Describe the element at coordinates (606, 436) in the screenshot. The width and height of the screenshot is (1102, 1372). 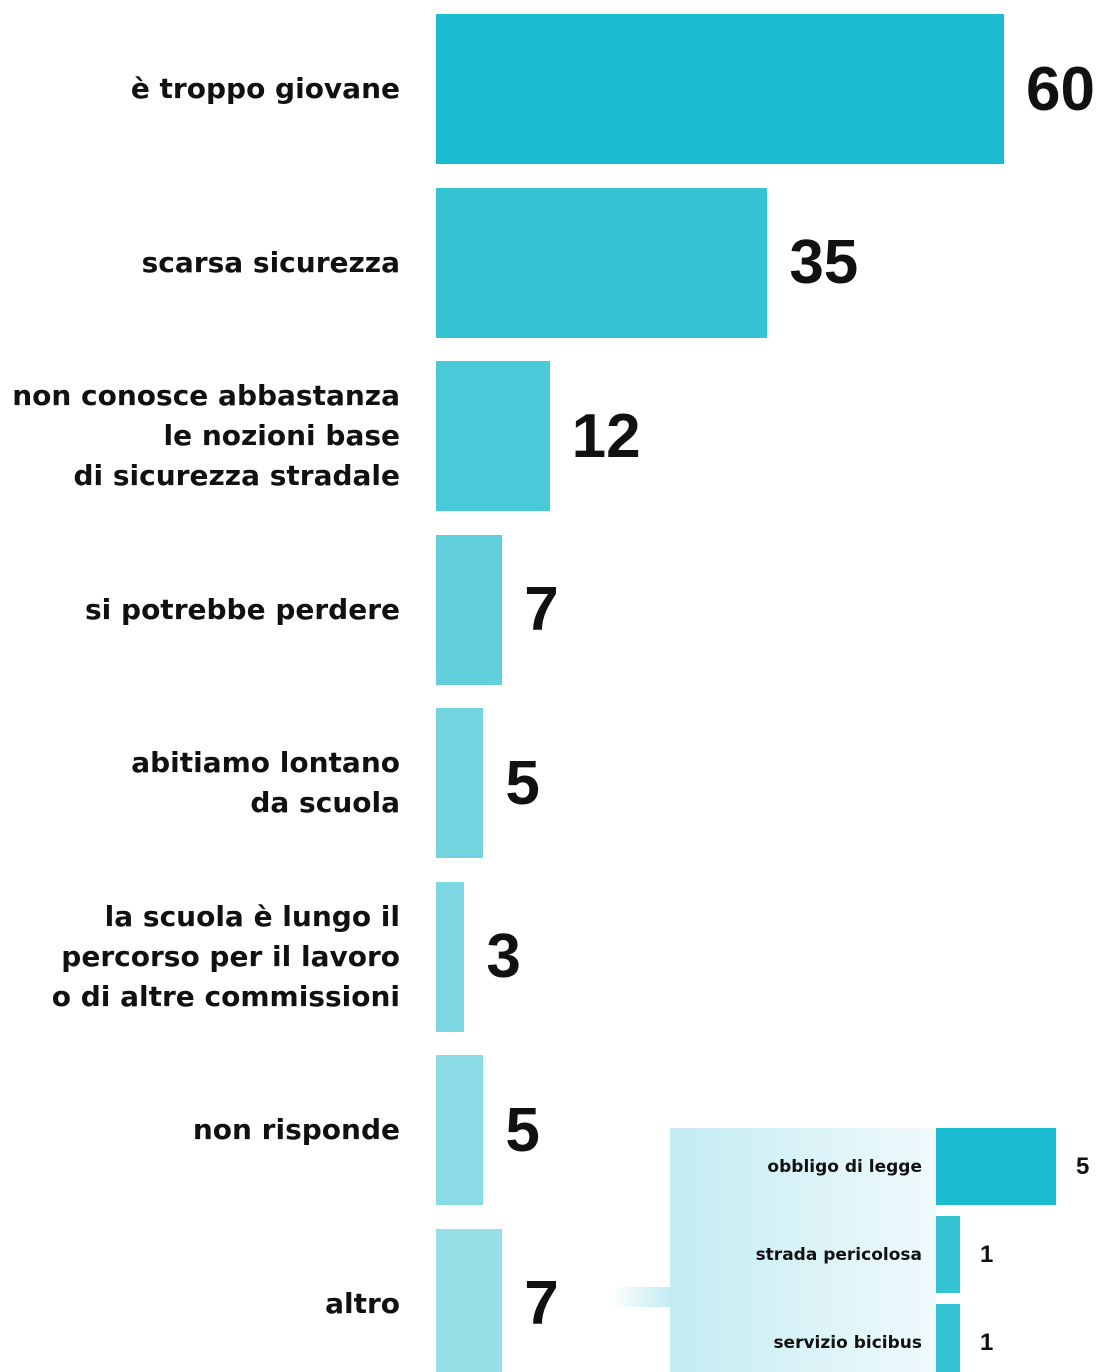
I see `value-label: 12` at that location.